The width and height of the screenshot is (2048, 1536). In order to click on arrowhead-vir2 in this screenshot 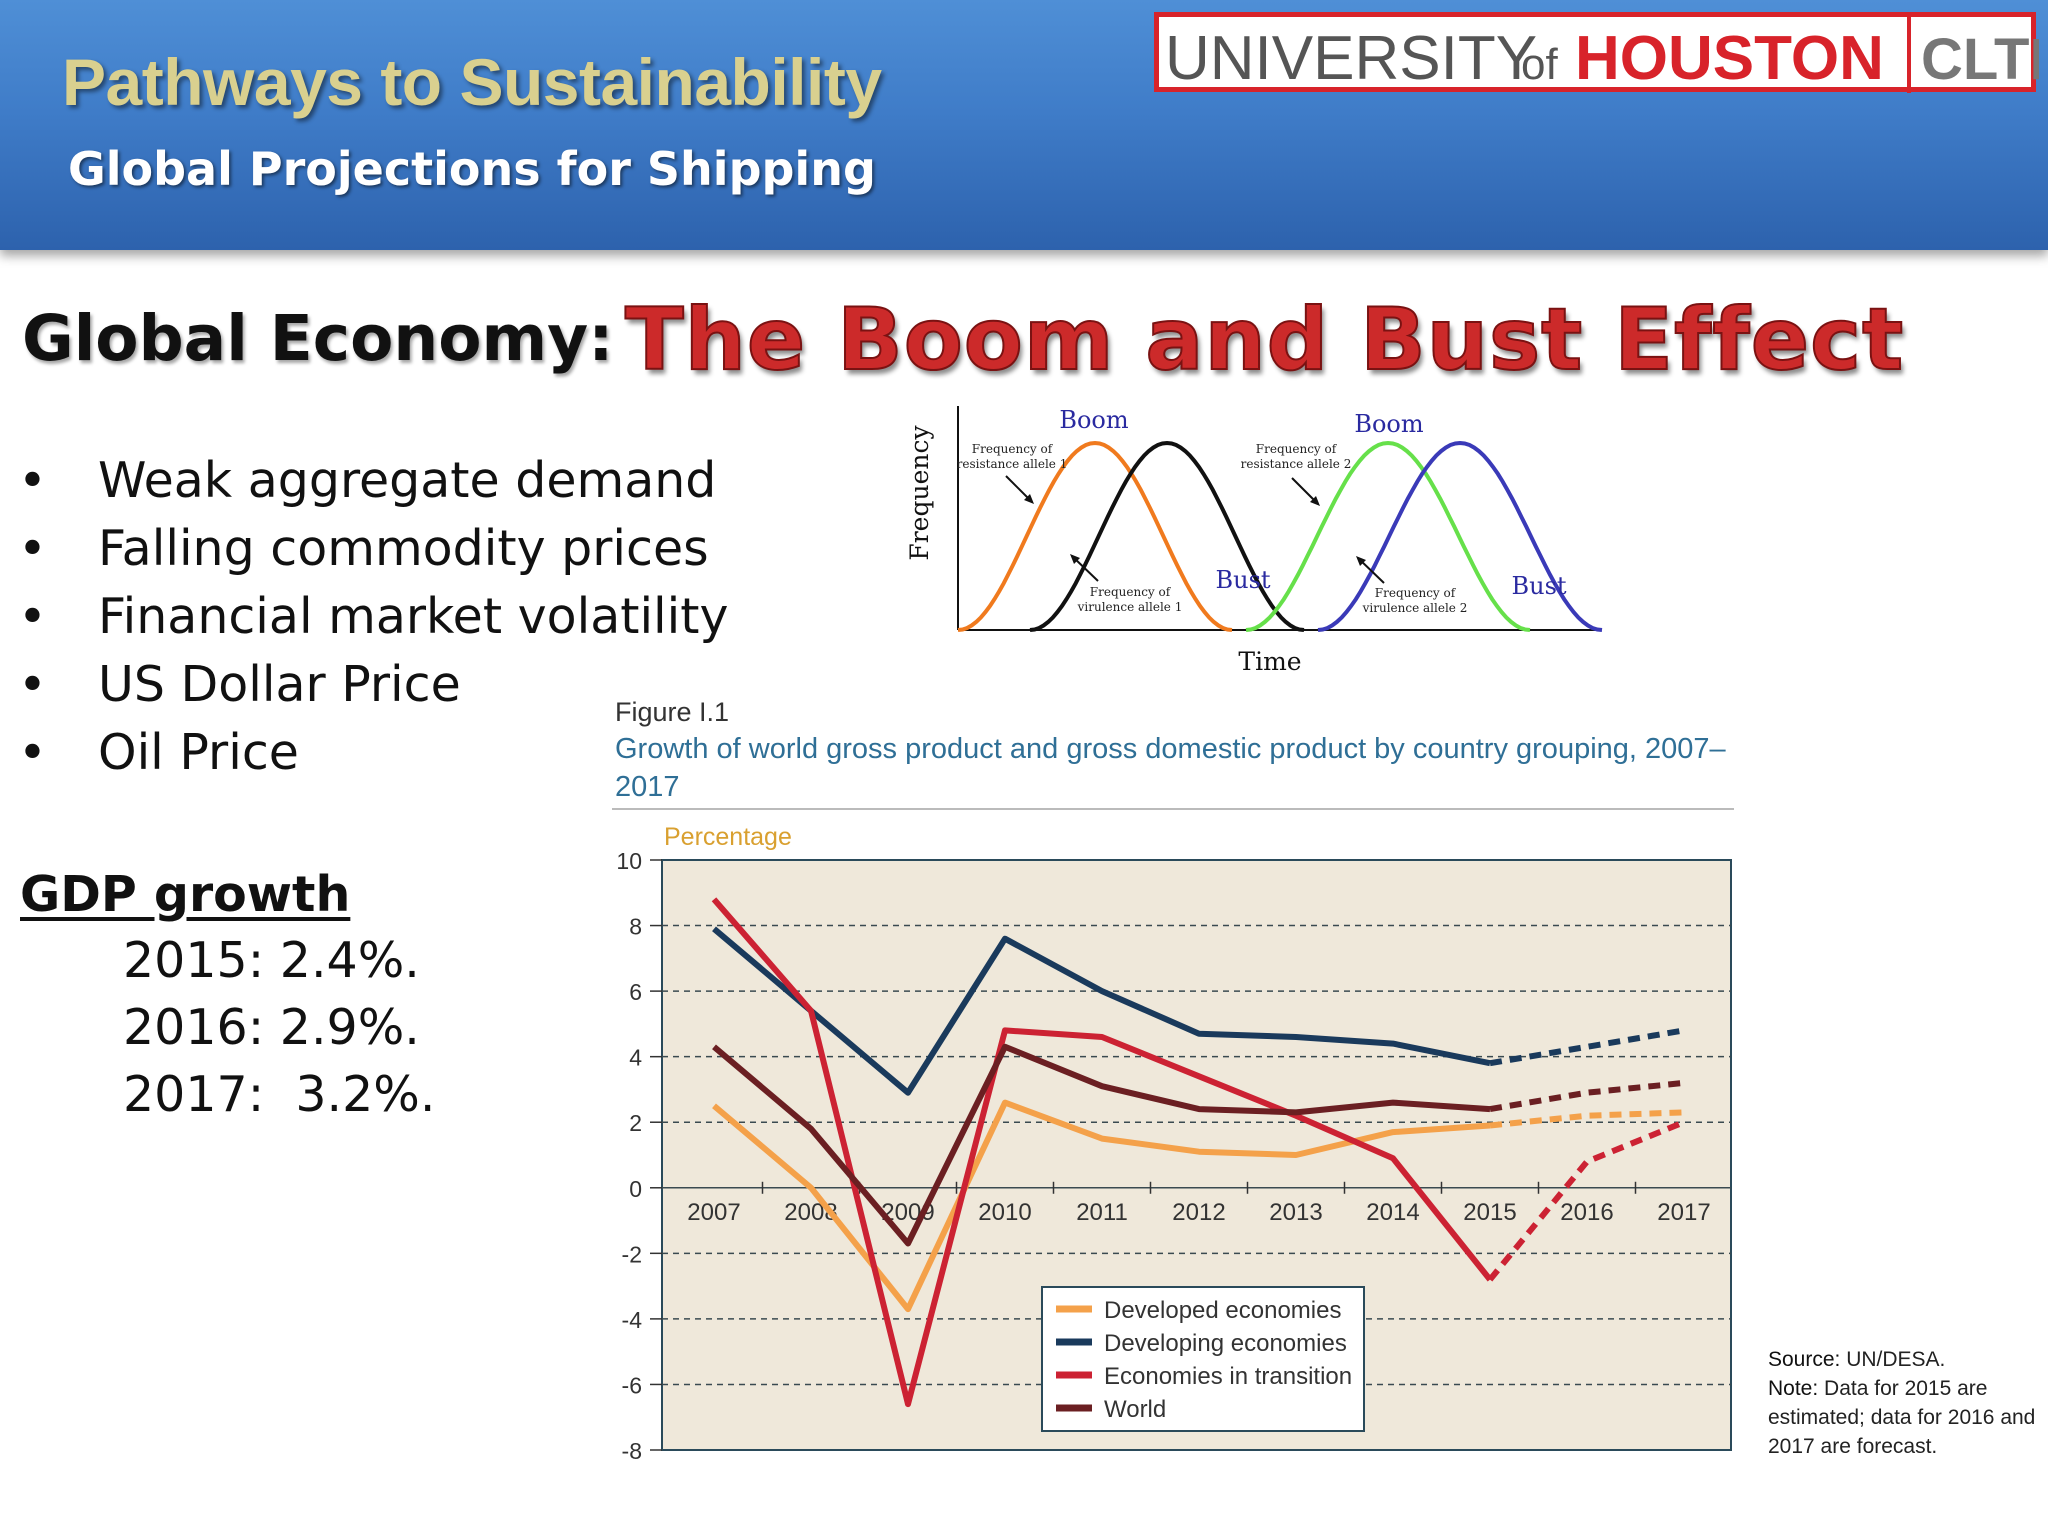, I will do `click(1361, 561)`.